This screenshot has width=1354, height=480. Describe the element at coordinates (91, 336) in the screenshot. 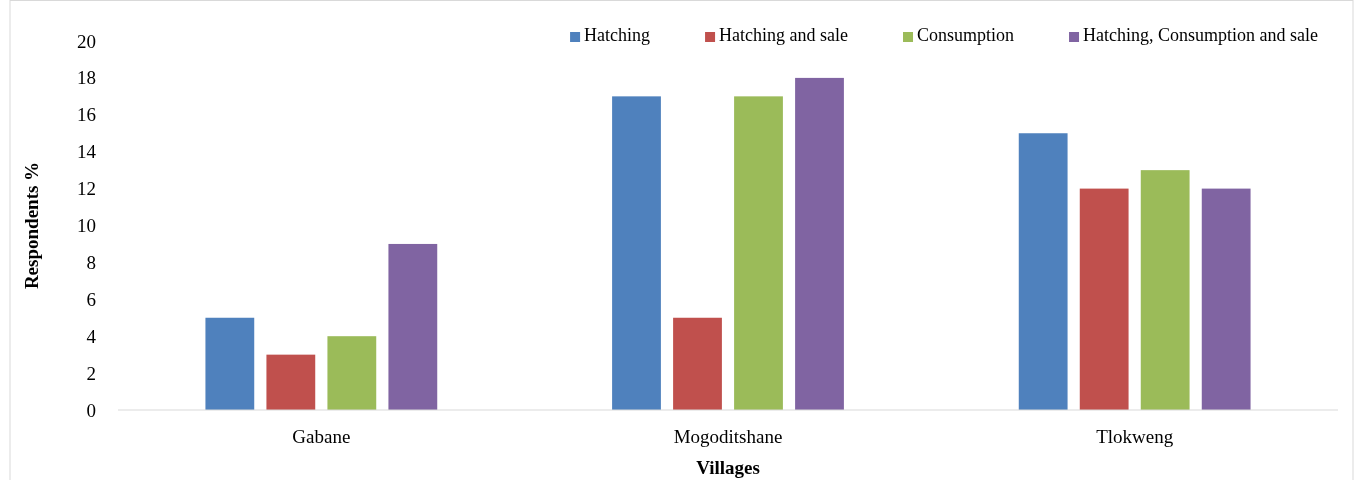

I see `y-tick-label: 4` at that location.